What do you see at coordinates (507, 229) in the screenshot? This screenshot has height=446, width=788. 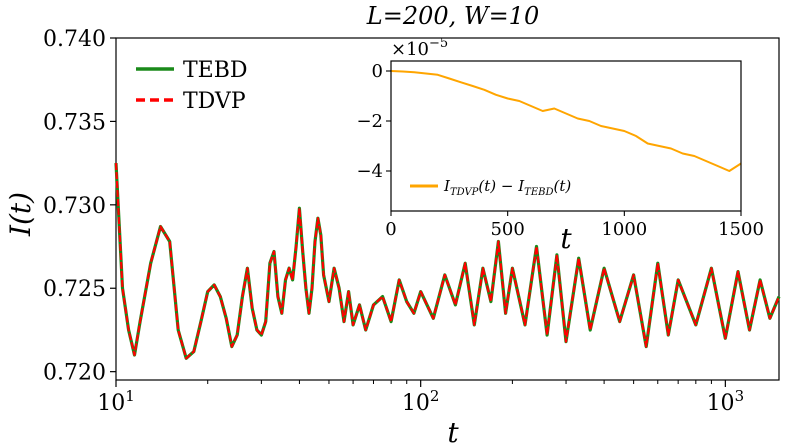 I see `inset-x-tick-label: 500` at bounding box center [507, 229].